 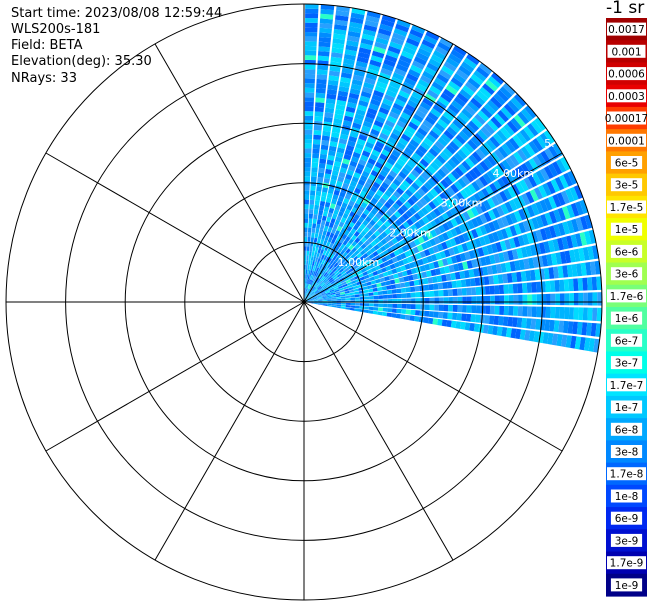 What do you see at coordinates (626, 141) in the screenshot?
I see `colorbar-tick-label: 0.0001` at bounding box center [626, 141].